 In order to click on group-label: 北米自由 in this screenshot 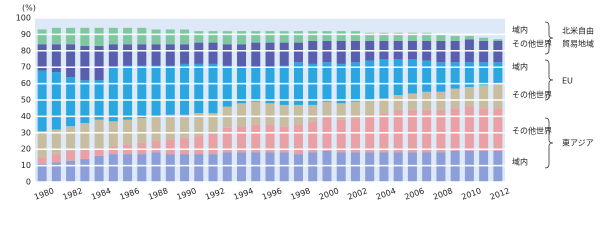, I will do `click(578, 31)`.